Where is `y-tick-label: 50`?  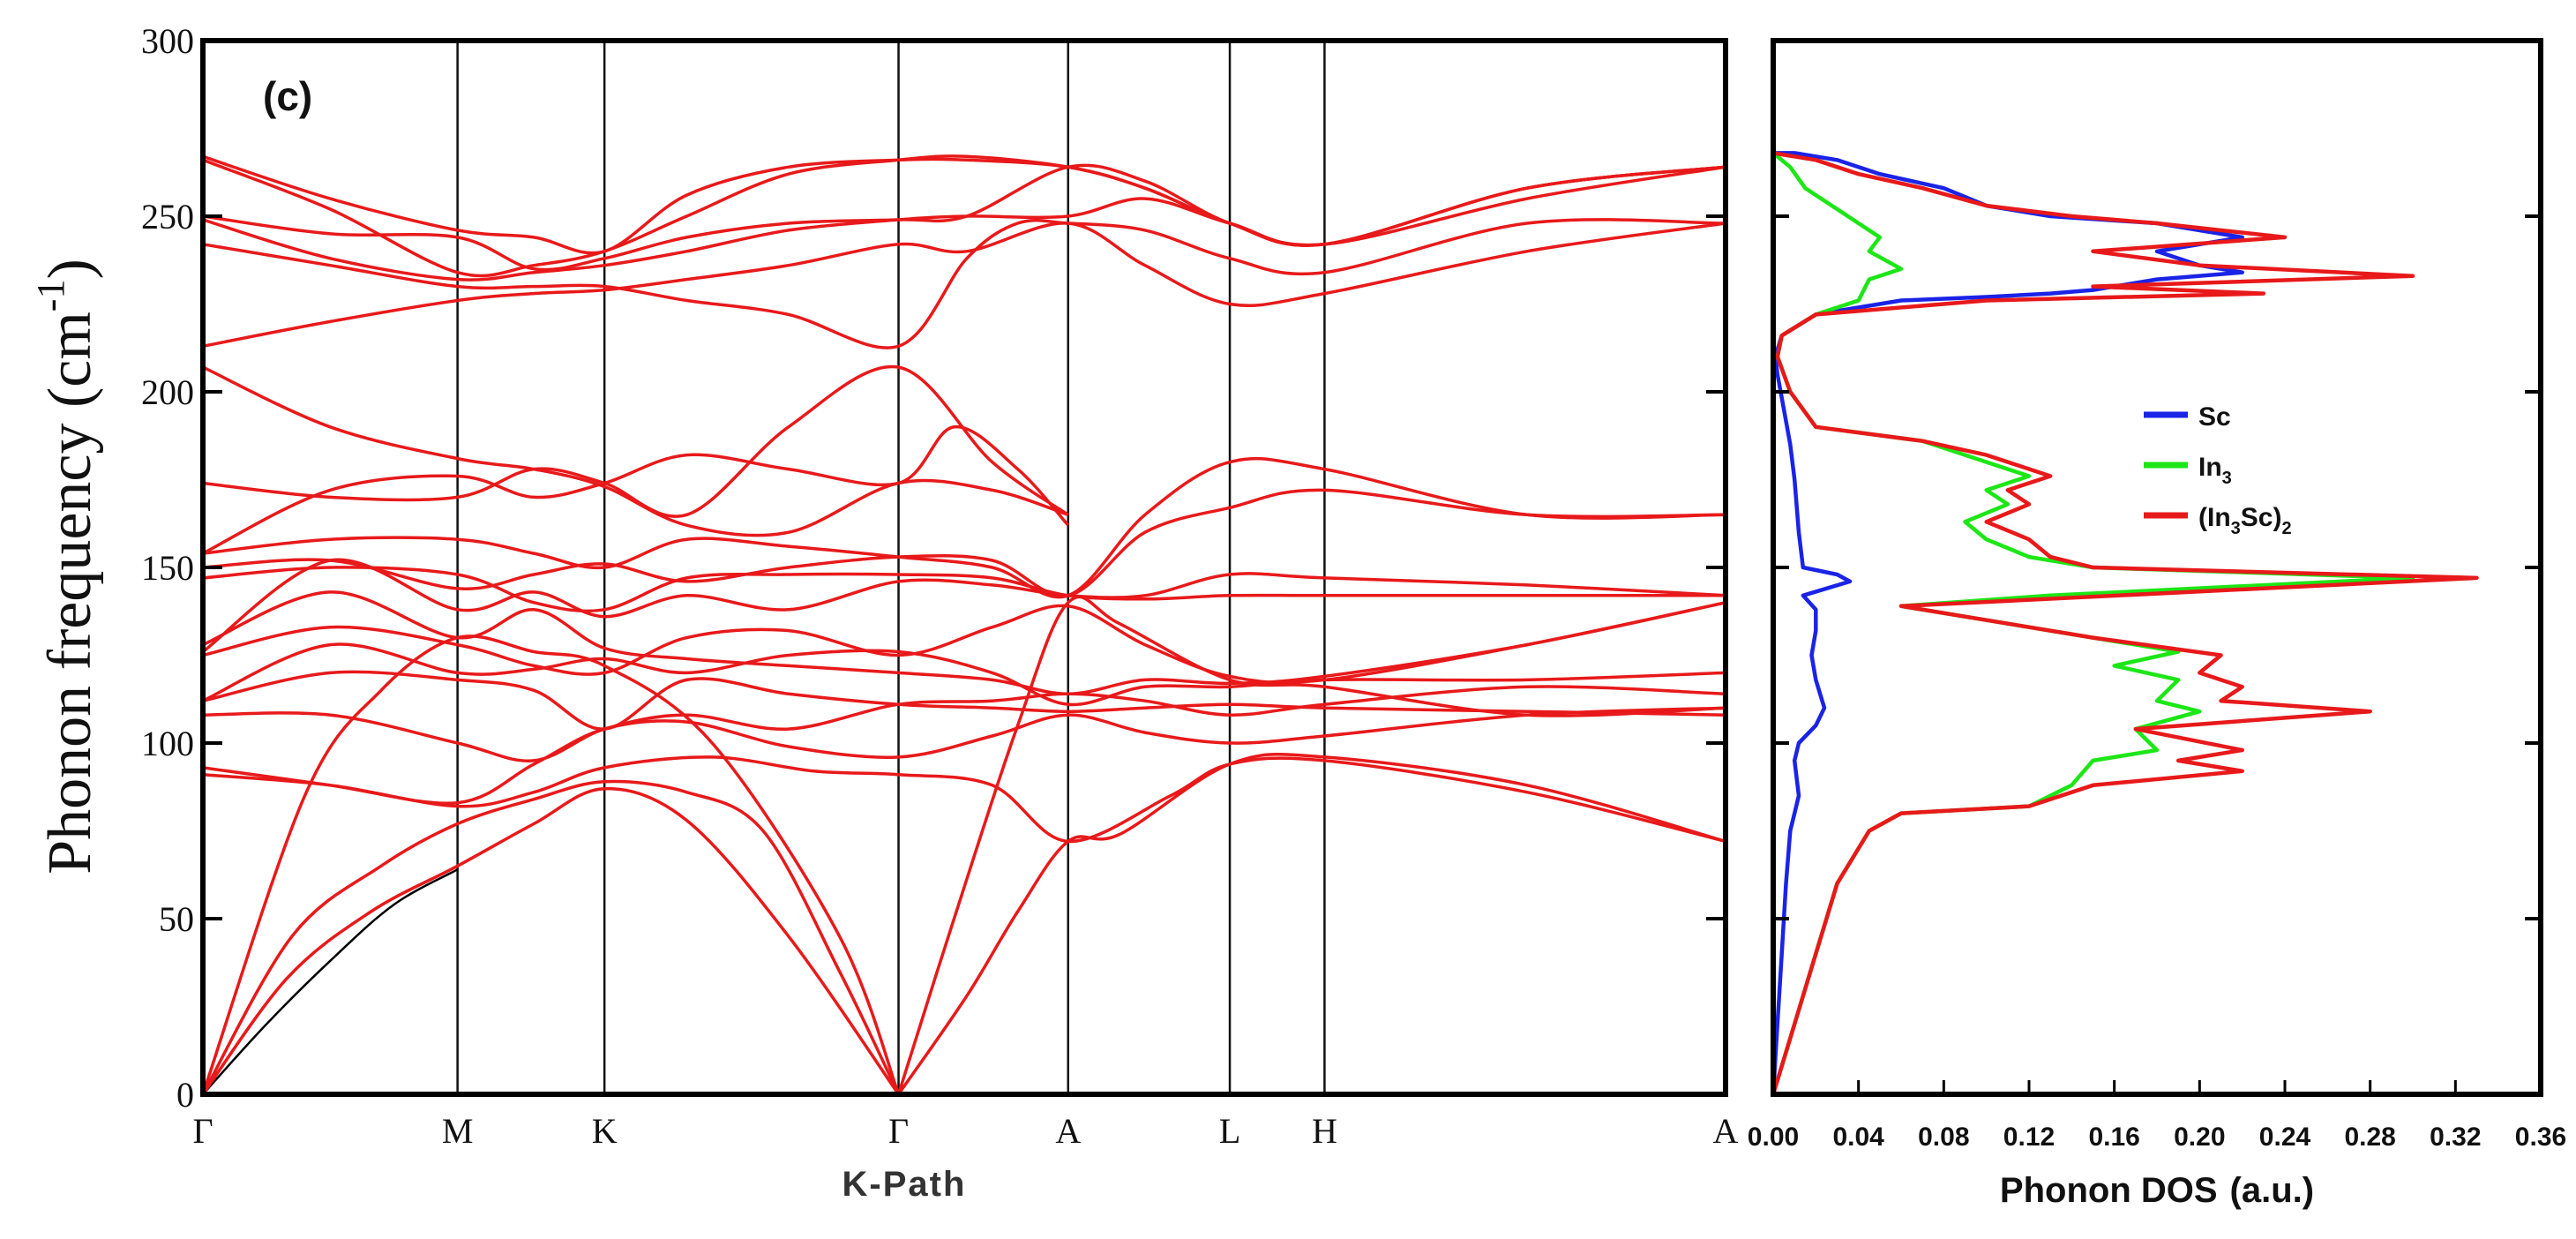 y-tick-label: 50 is located at coordinates (177, 919).